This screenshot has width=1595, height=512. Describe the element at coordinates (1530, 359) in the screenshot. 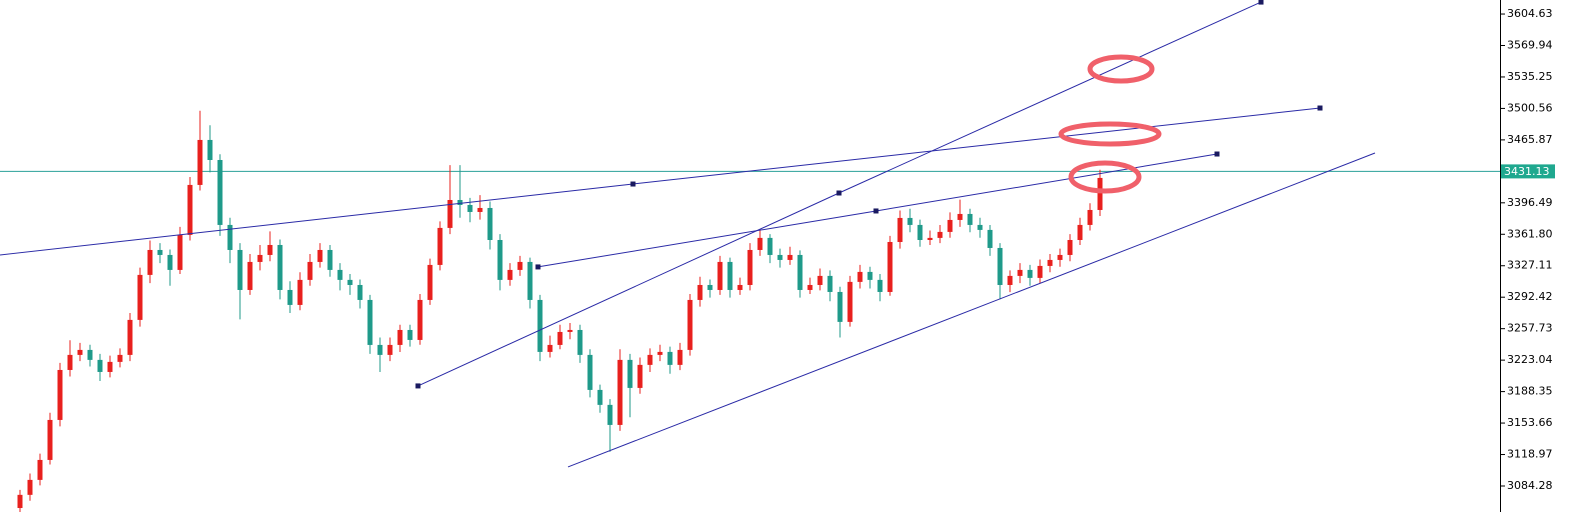

I see `y-tick-label: 3223.04` at that location.